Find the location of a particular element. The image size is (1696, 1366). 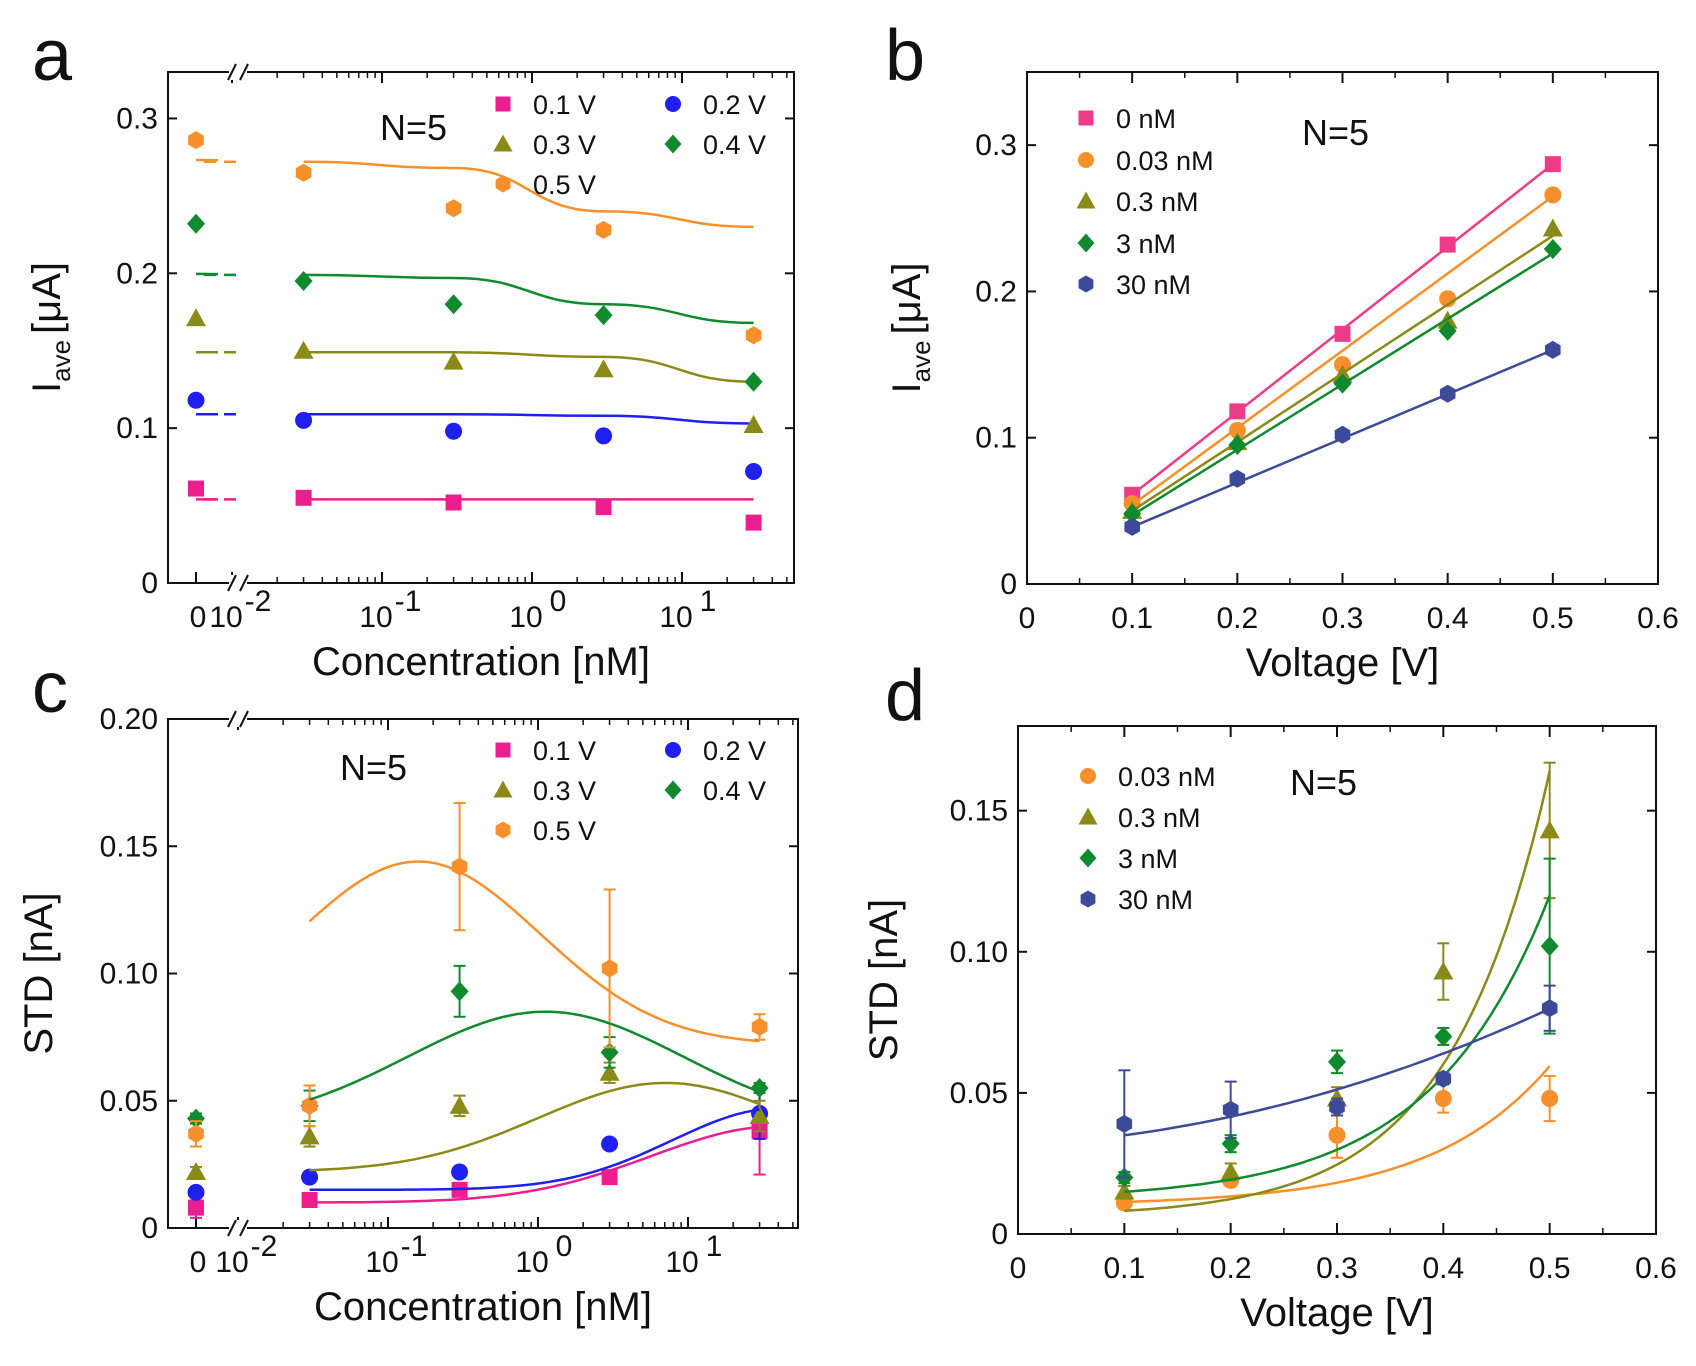

legend-label: 0.3 nM is located at coordinates (1159, 818).